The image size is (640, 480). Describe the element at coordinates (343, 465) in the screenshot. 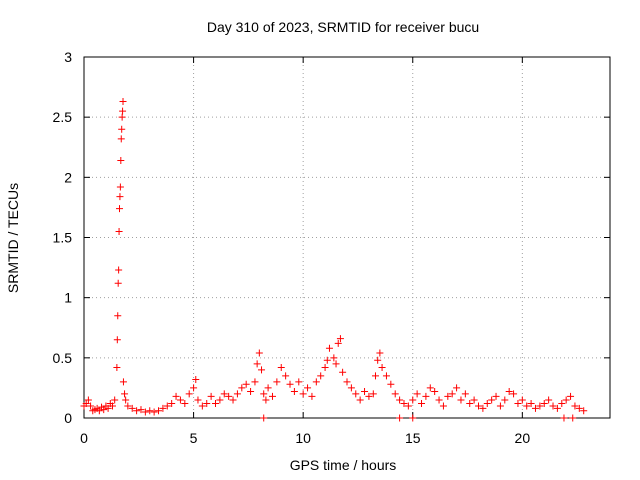

I see `x-axis-label: GPS time / hours` at that location.